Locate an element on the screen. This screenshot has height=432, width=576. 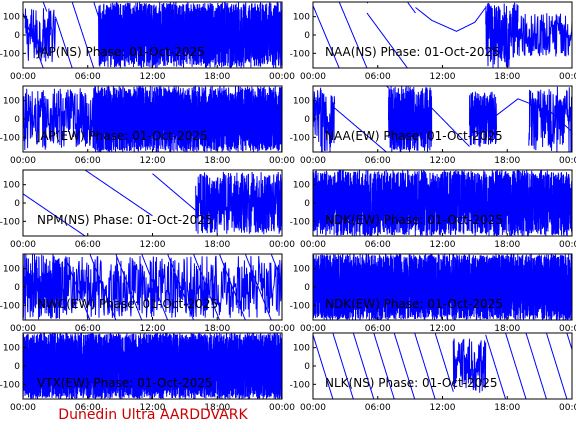
panel-title: NLK(NS) Phase: 01-Oct-2025 is located at coordinates (411, 383).